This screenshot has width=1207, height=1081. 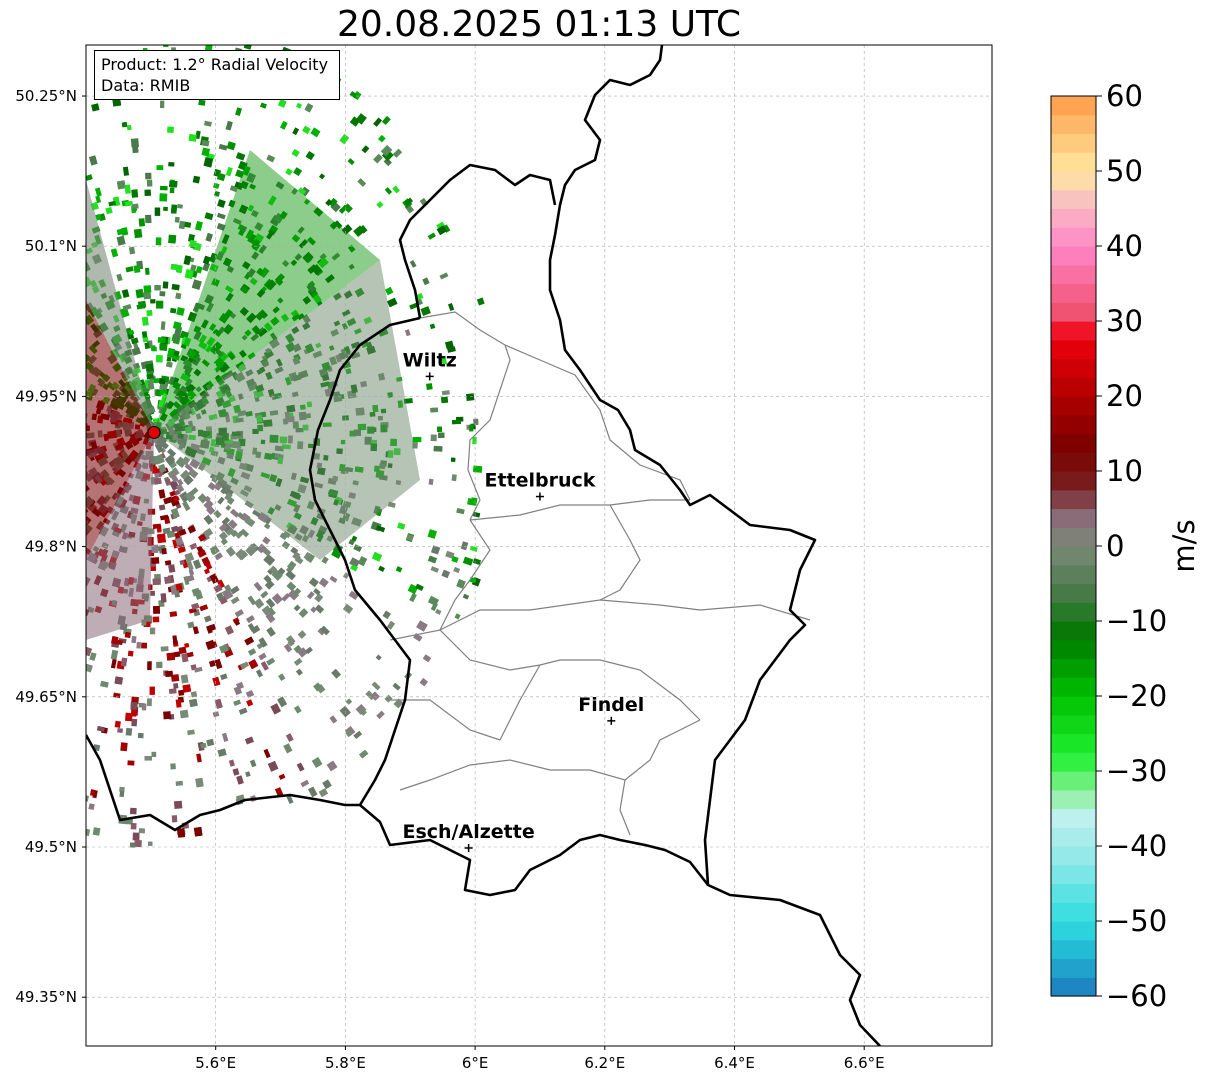 I want to click on lon-tick-label: 6.2°E, so click(x=604, y=1063).